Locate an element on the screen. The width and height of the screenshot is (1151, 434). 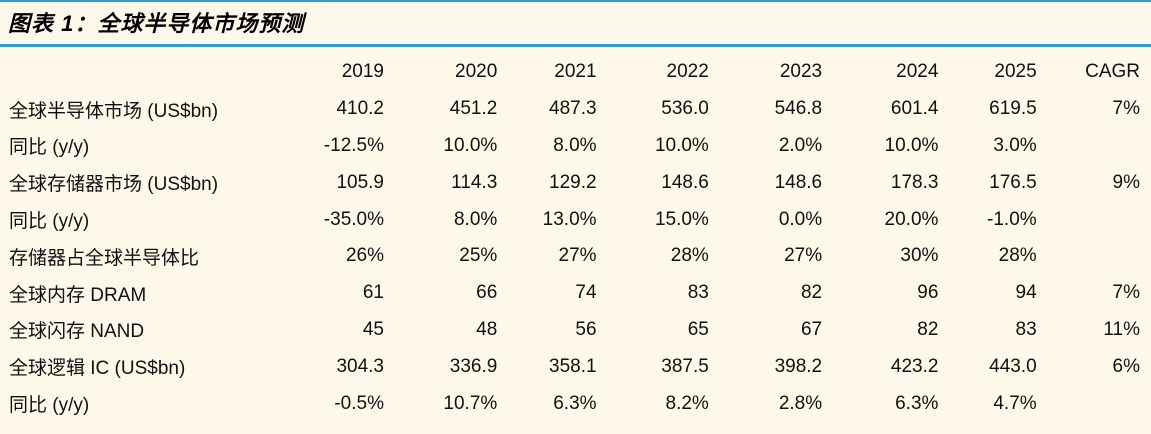
header-year-2024: 2024 is located at coordinates (917, 72).